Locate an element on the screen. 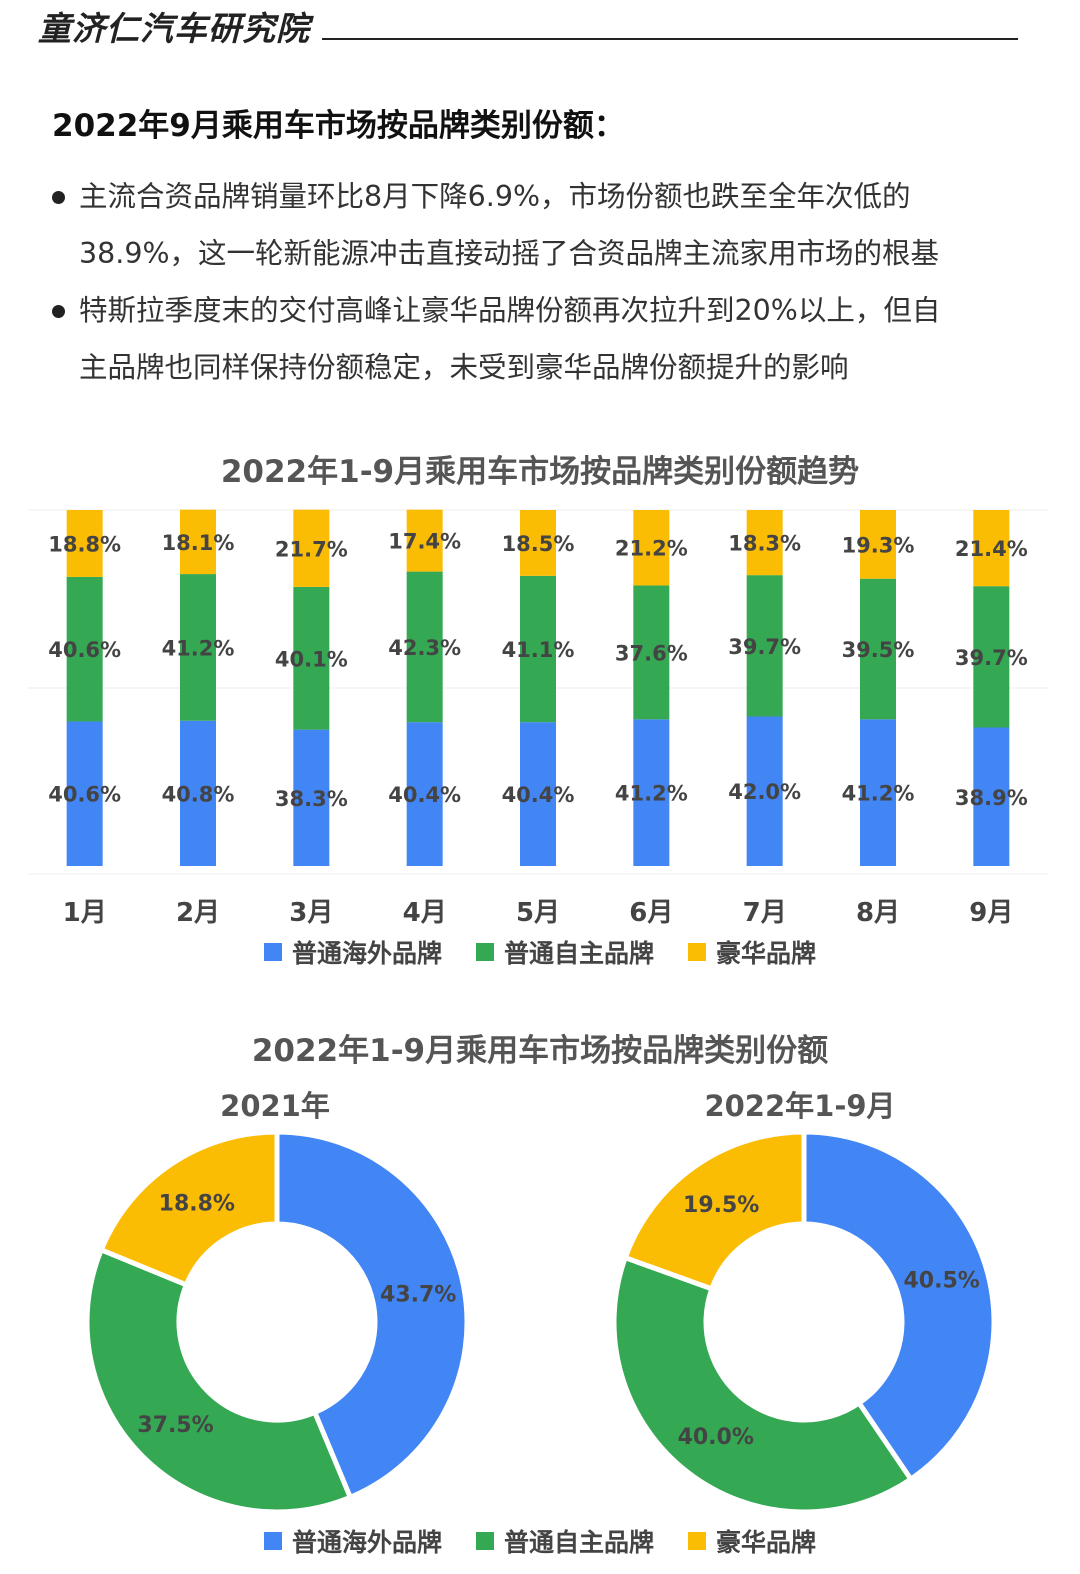 This screenshot has width=1080, height=1574. slice-label: 40.0% is located at coordinates (716, 1437).